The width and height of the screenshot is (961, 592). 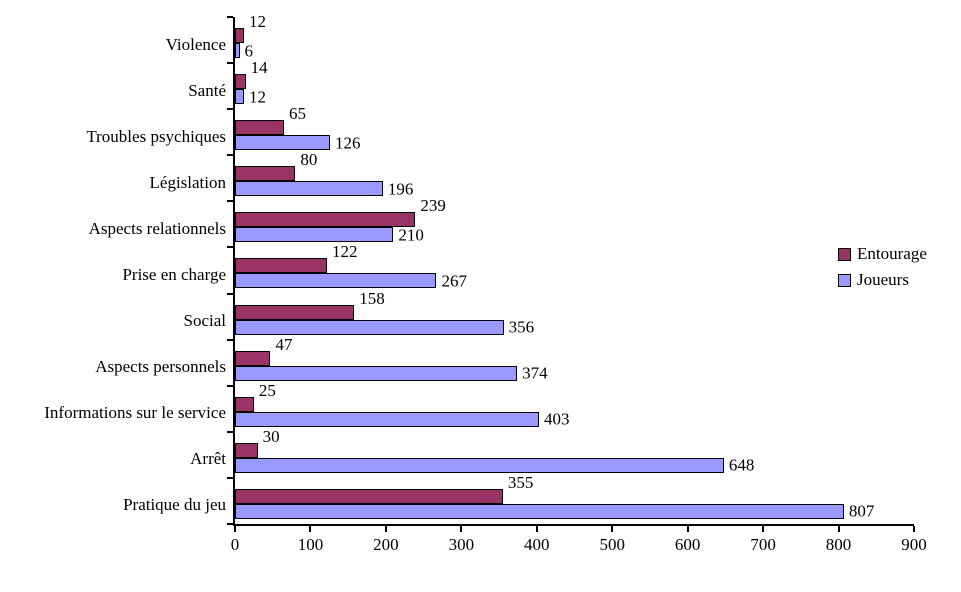 I want to click on bar-entourage: 30, so click(x=257, y=443).